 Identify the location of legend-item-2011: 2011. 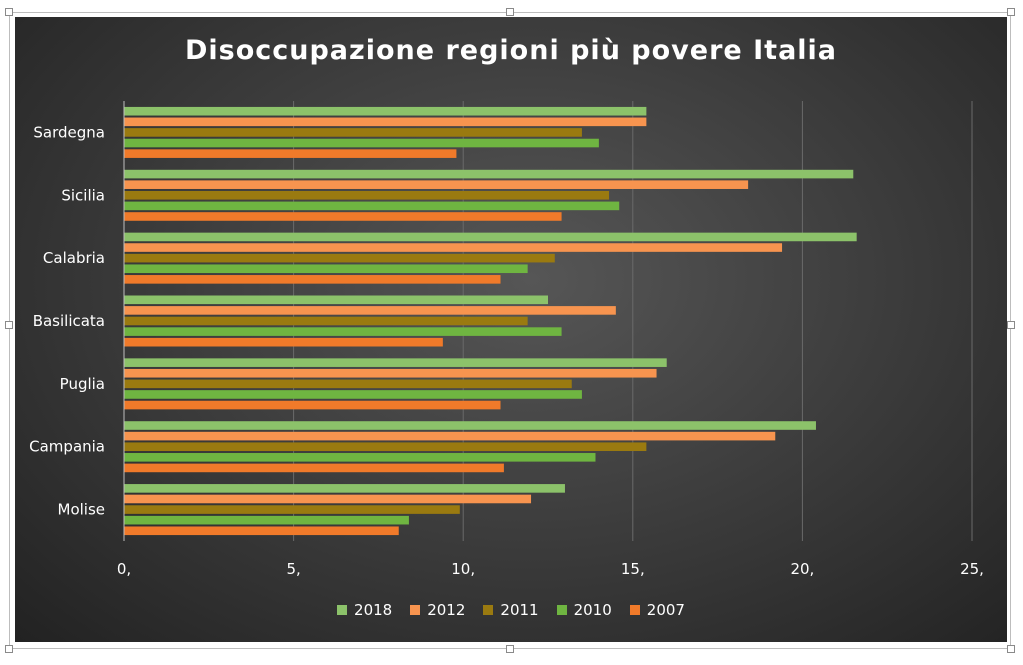
(511, 610).